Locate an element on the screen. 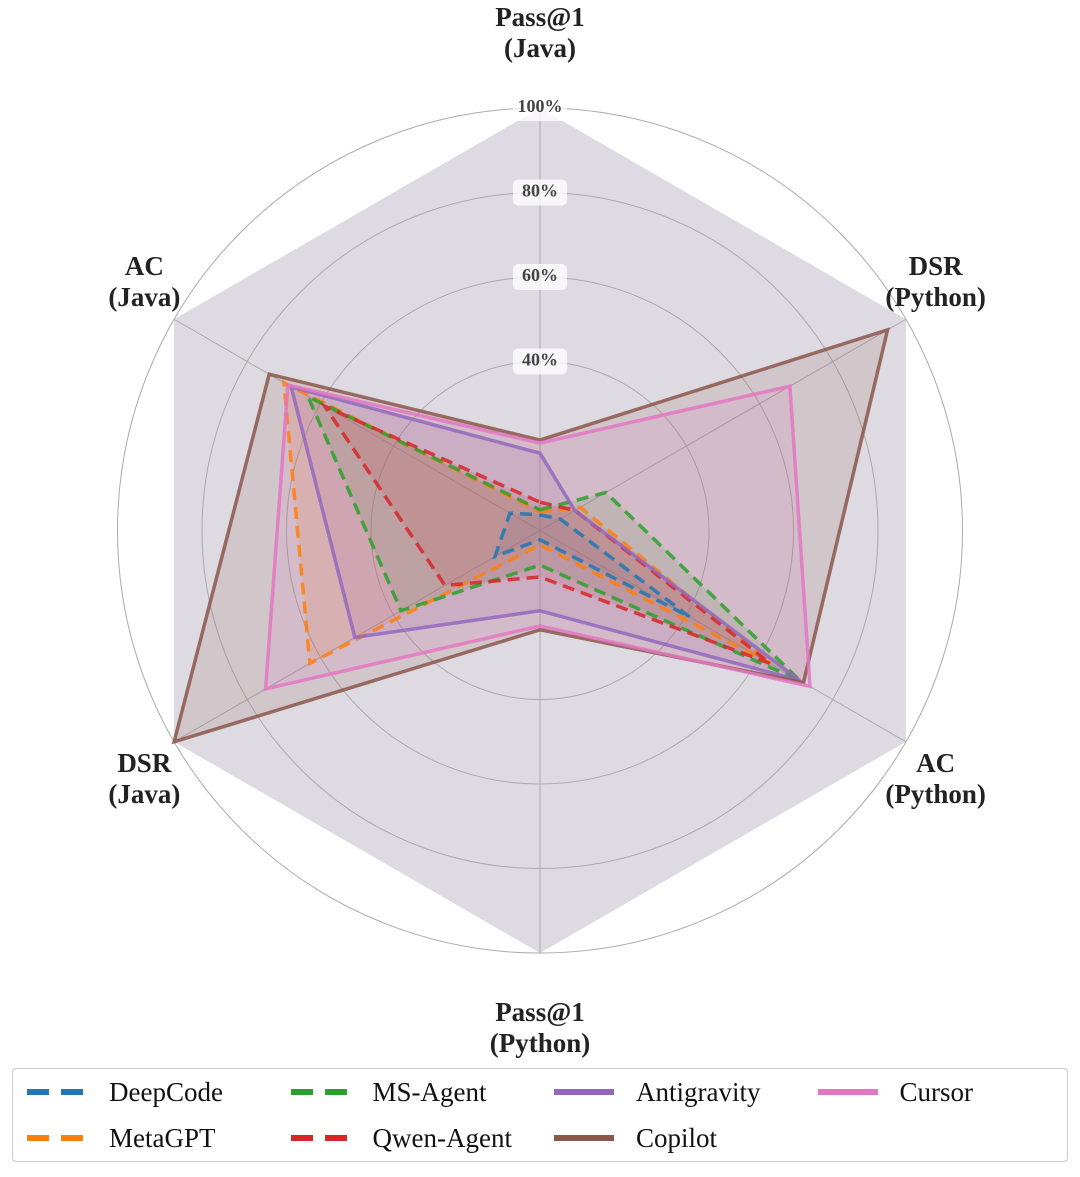 The height and width of the screenshot is (1177, 1080). legend-item: Qwen-Agent is located at coordinates (409, 1138).